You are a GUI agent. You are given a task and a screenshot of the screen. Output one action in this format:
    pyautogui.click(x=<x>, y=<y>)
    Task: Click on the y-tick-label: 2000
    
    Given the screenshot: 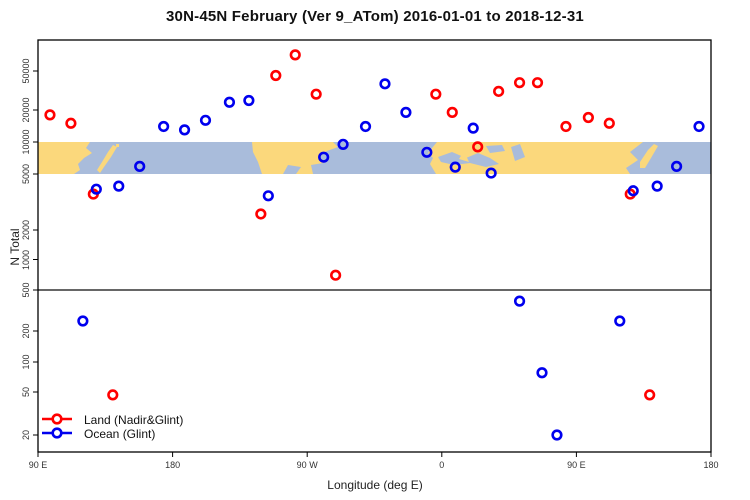 What is the action you would take?
    pyautogui.click(x=26, y=230)
    